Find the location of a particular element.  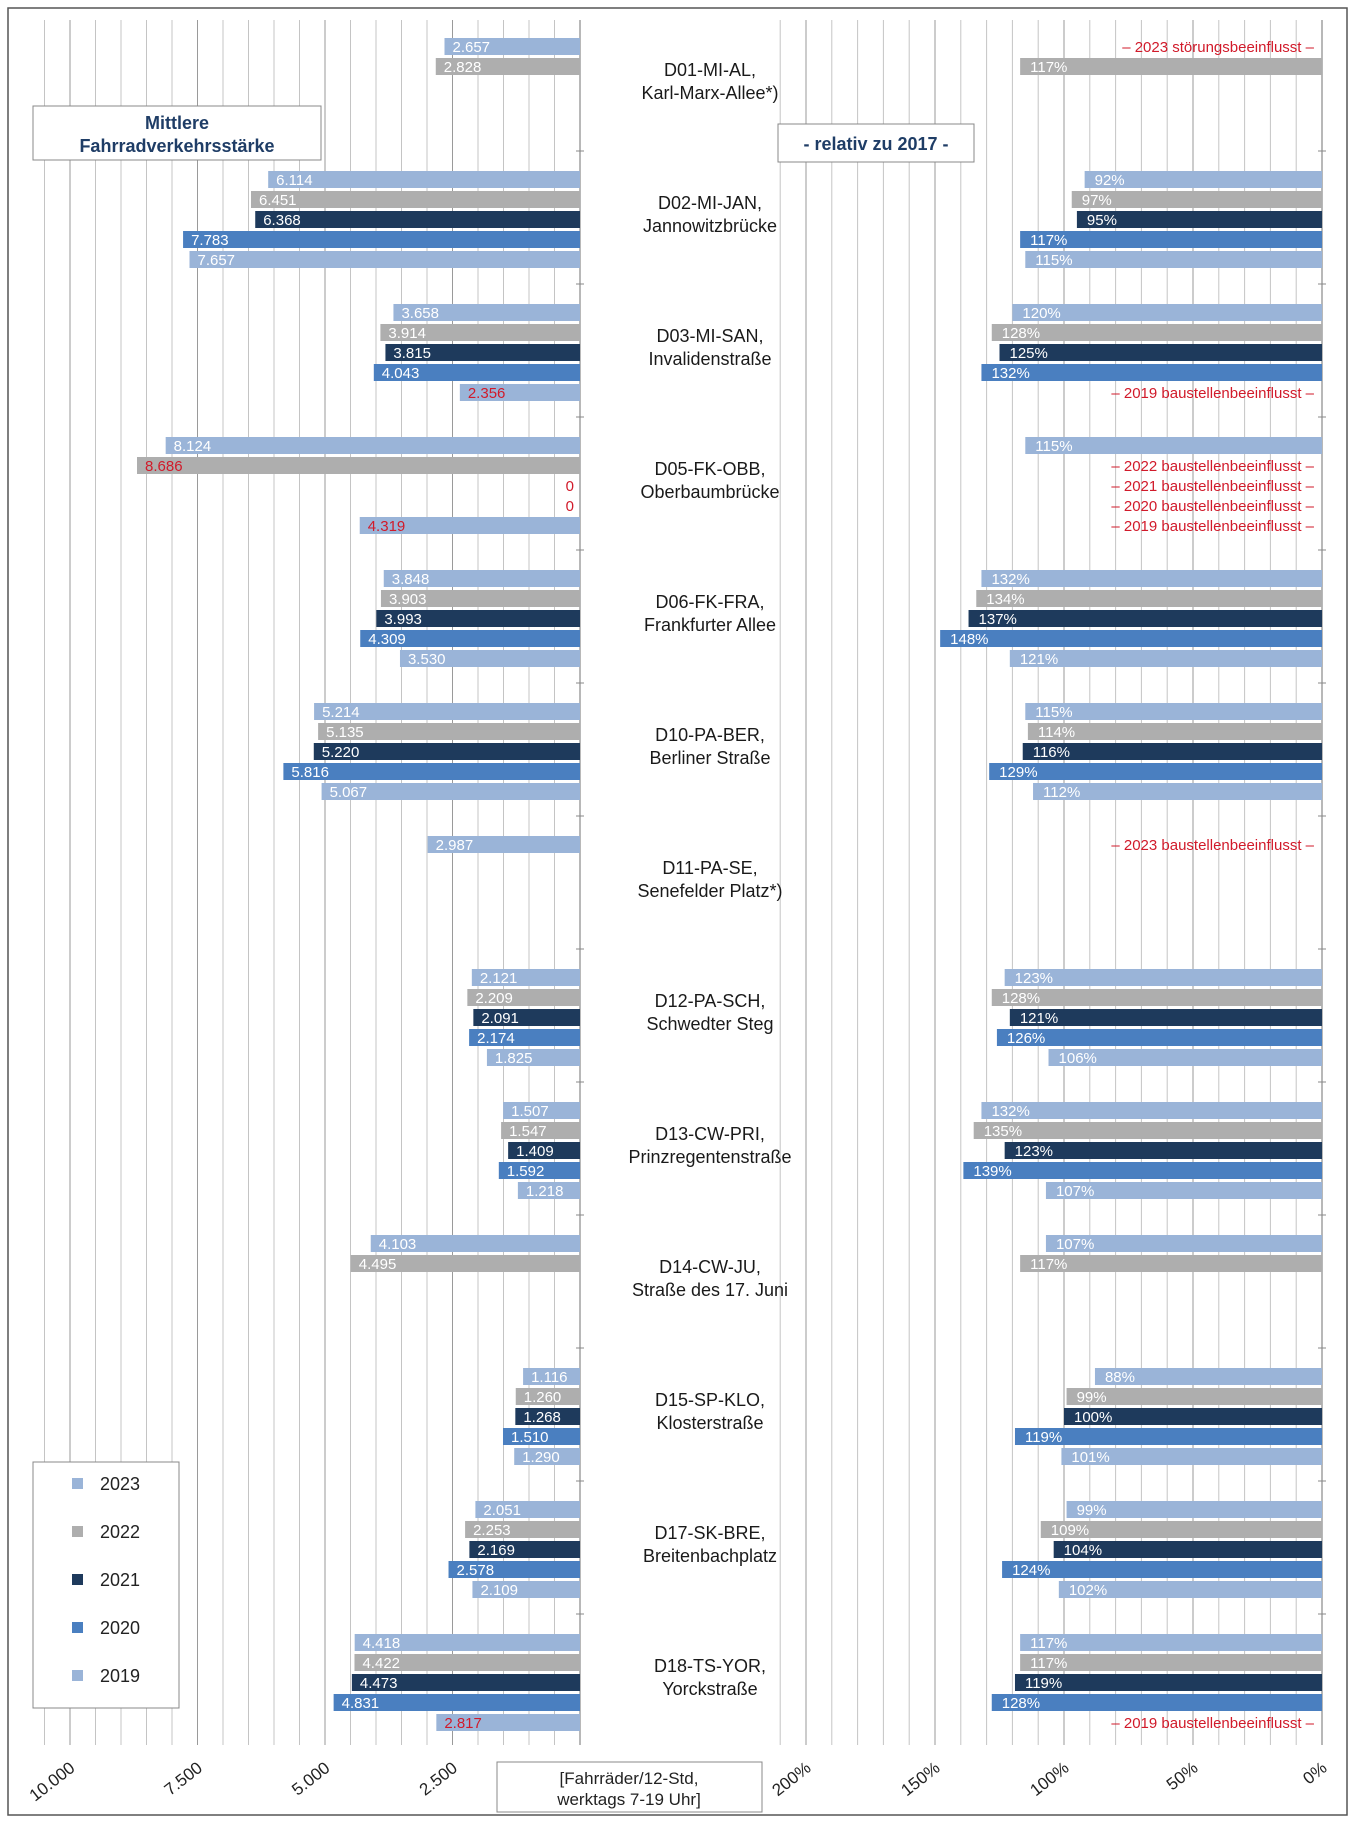

relative-label: 128% is located at coordinates (1021, 1703).